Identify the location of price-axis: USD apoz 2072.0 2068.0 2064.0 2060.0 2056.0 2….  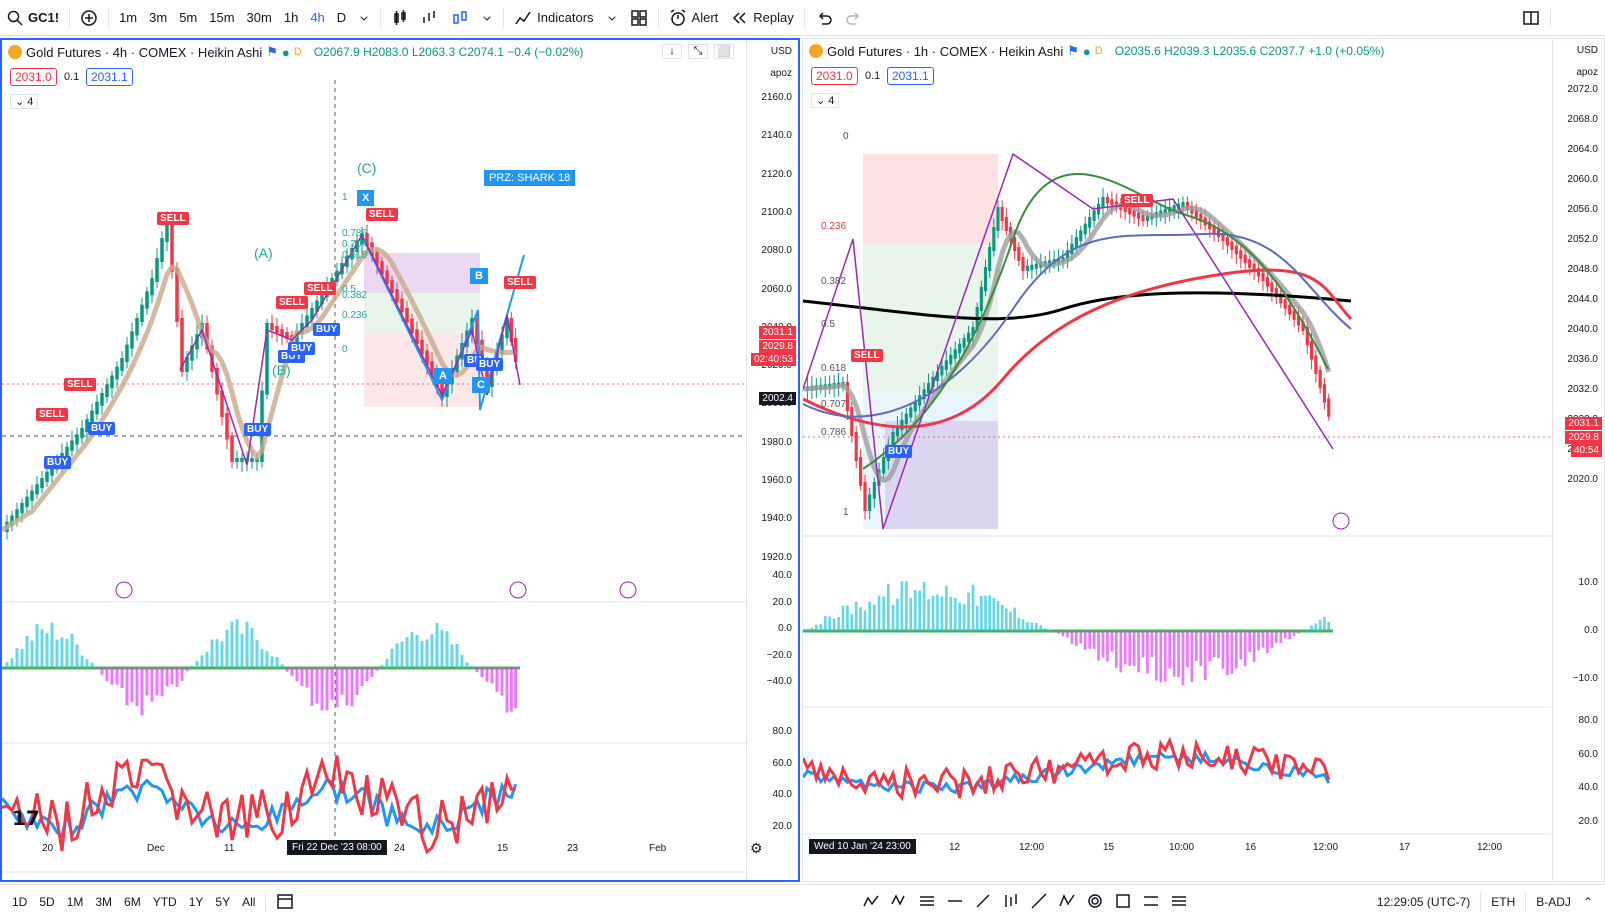
(1578, 460).